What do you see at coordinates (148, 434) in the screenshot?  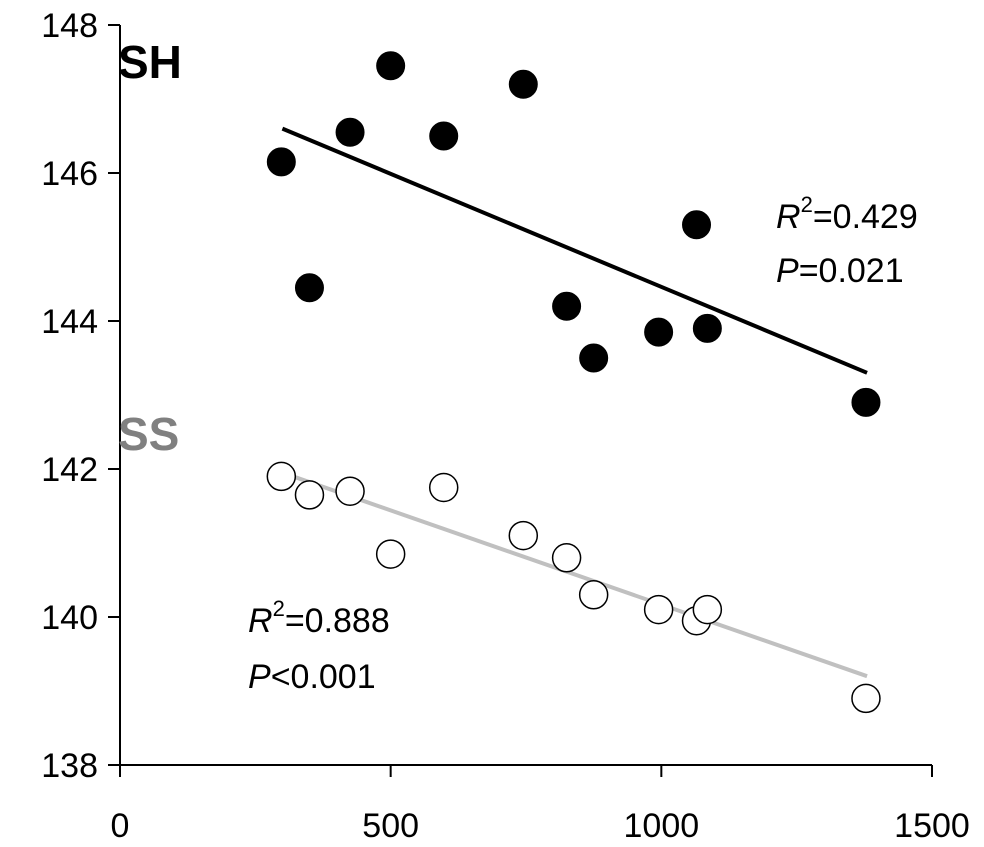 I see `series-label-ss: SS` at bounding box center [148, 434].